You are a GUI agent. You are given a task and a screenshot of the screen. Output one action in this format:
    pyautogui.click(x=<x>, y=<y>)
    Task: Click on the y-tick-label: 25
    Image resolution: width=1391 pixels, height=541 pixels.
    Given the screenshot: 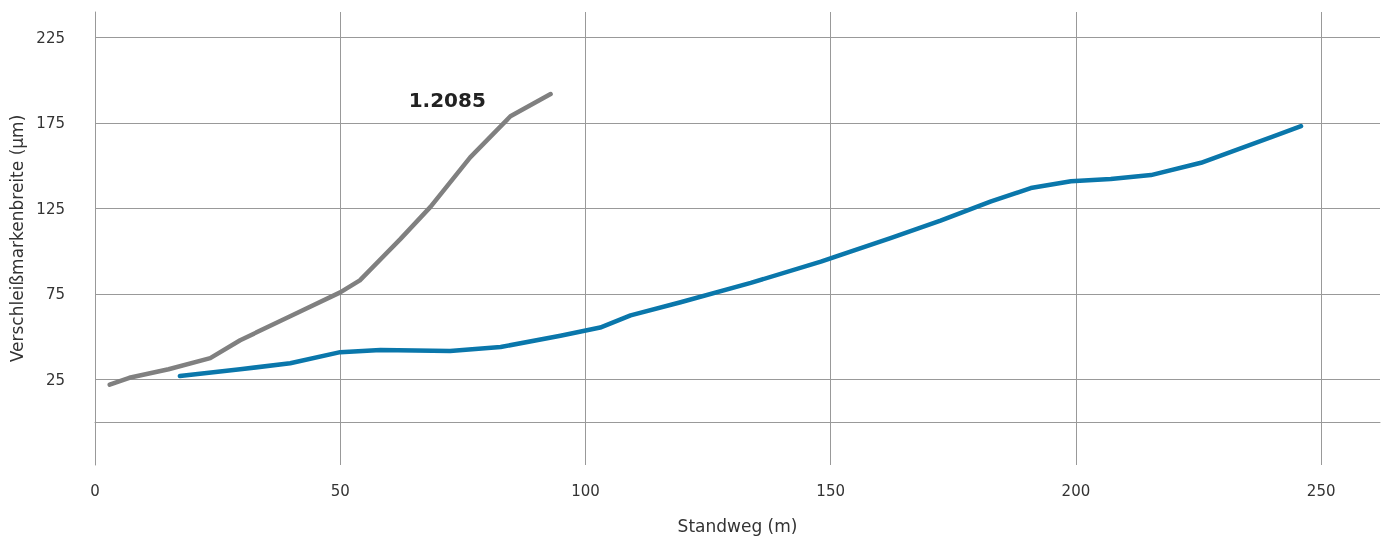 What is the action you would take?
    pyautogui.click(x=55, y=379)
    